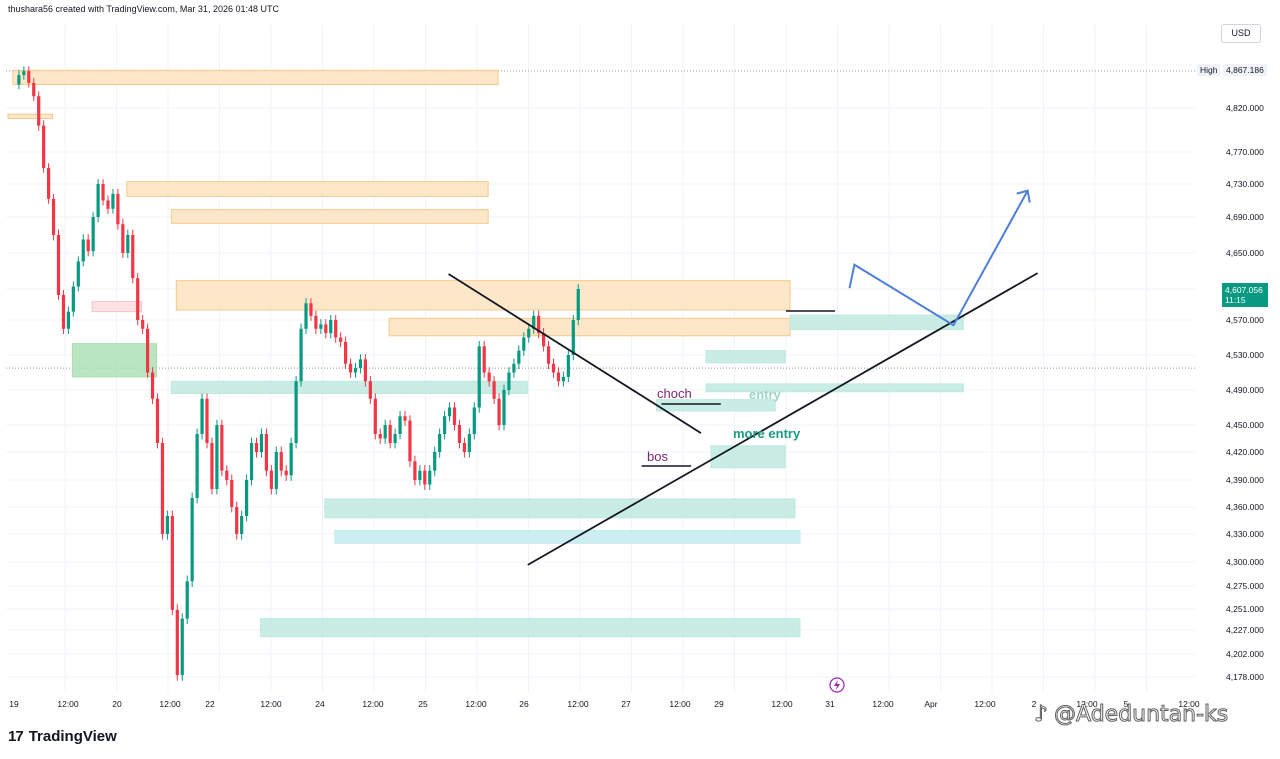  Describe the element at coordinates (1245, 630) in the screenshot. I see `price-tick-label: 4,227.000` at that location.